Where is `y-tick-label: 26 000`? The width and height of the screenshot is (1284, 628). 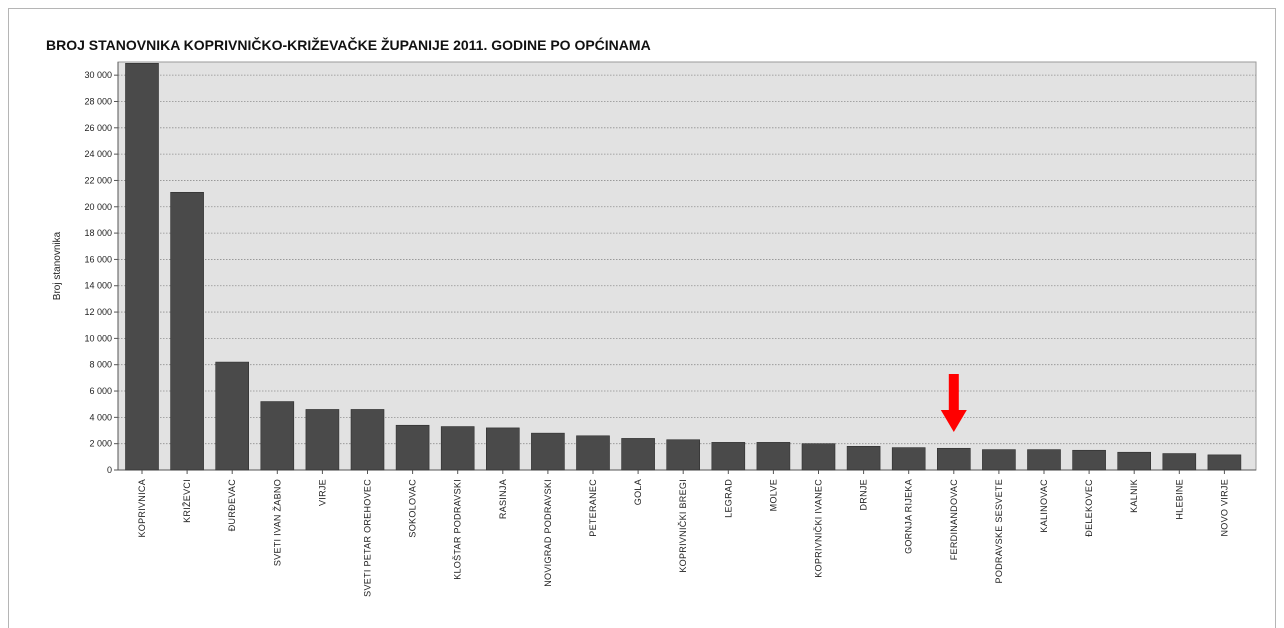
y-tick-label: 26 000 is located at coordinates (98, 128).